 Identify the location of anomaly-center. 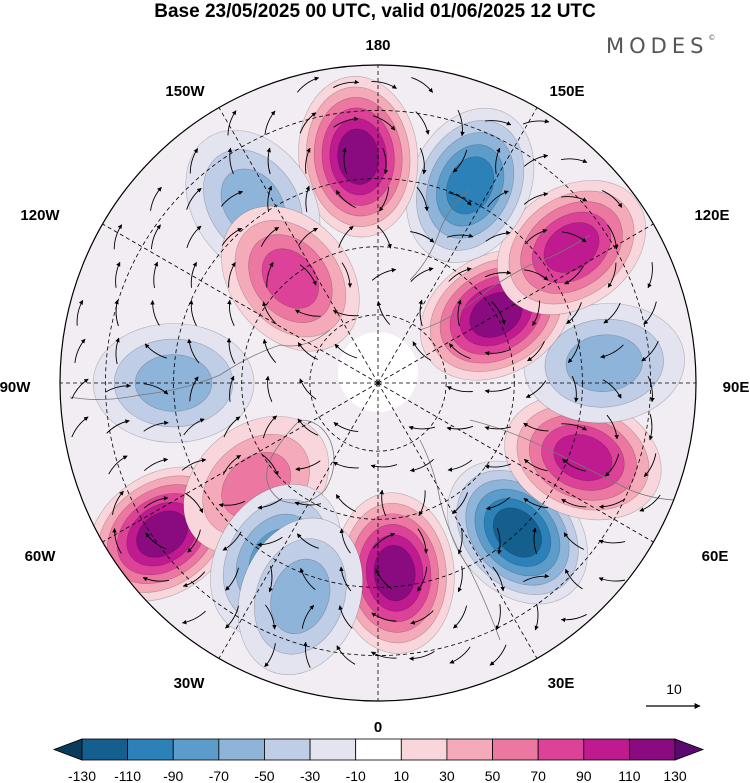
(162, 534).